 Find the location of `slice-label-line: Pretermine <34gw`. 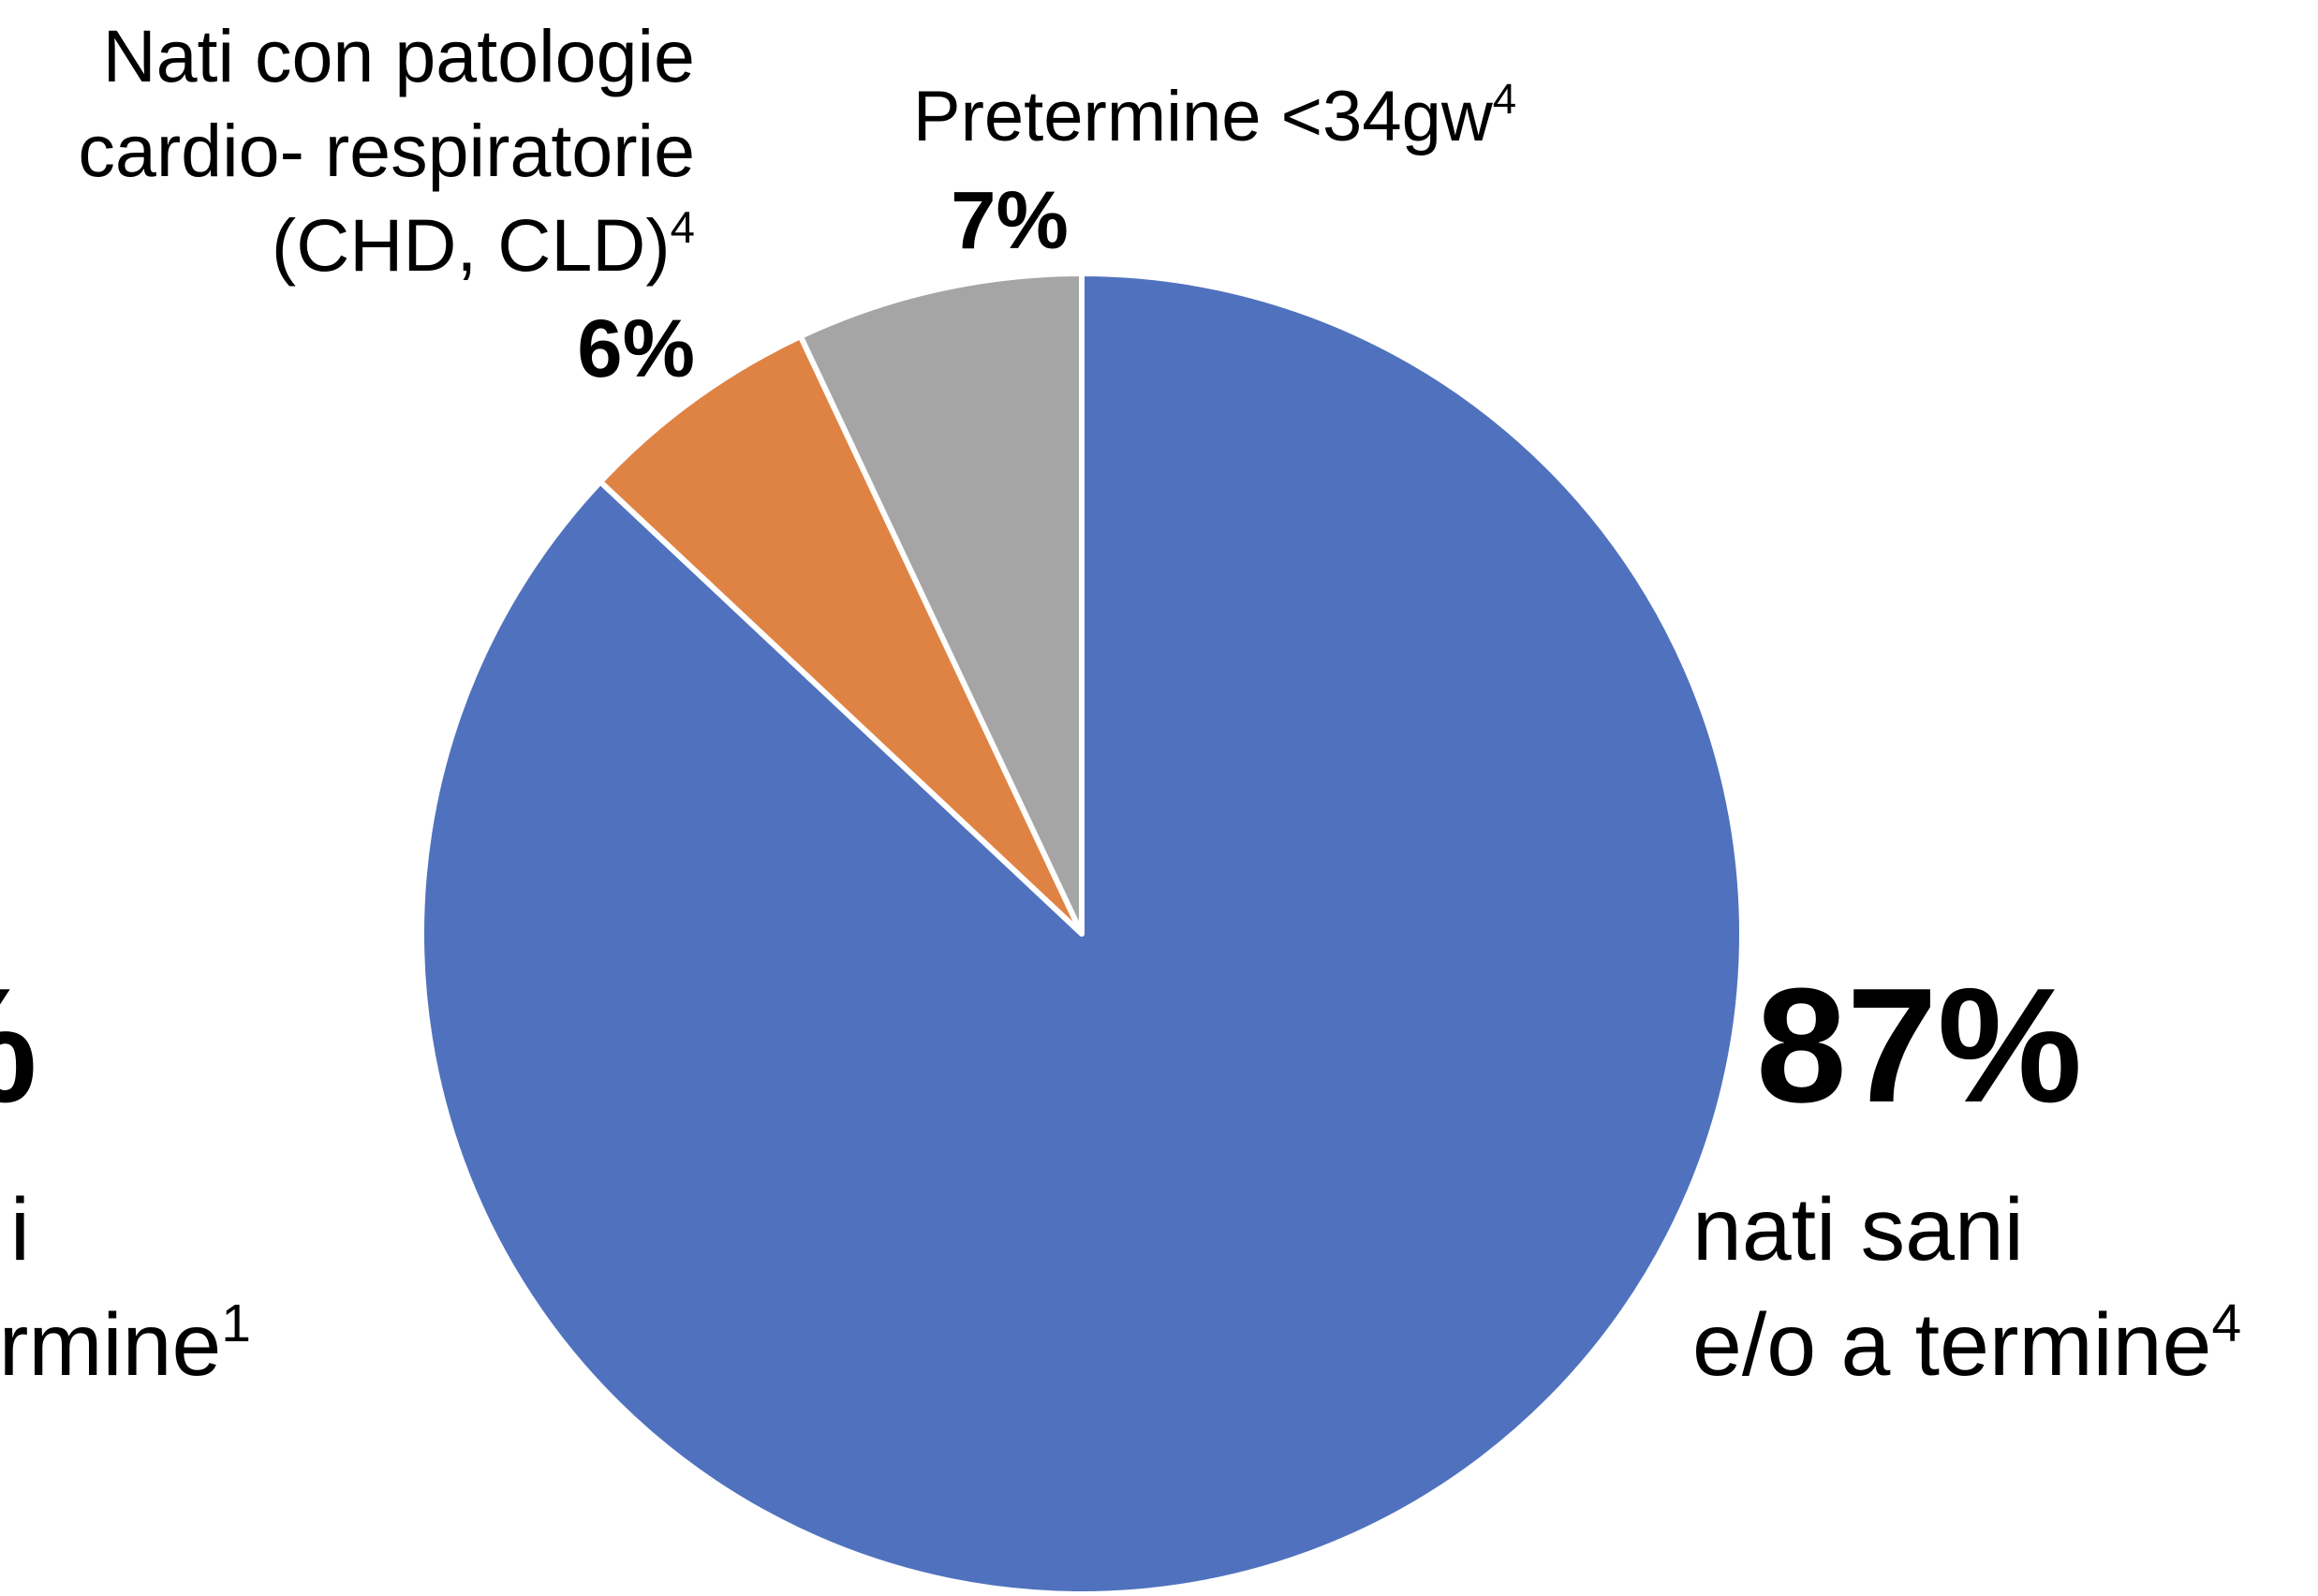

slice-label-line: Pretermine <34gw is located at coordinates (1203, 116).